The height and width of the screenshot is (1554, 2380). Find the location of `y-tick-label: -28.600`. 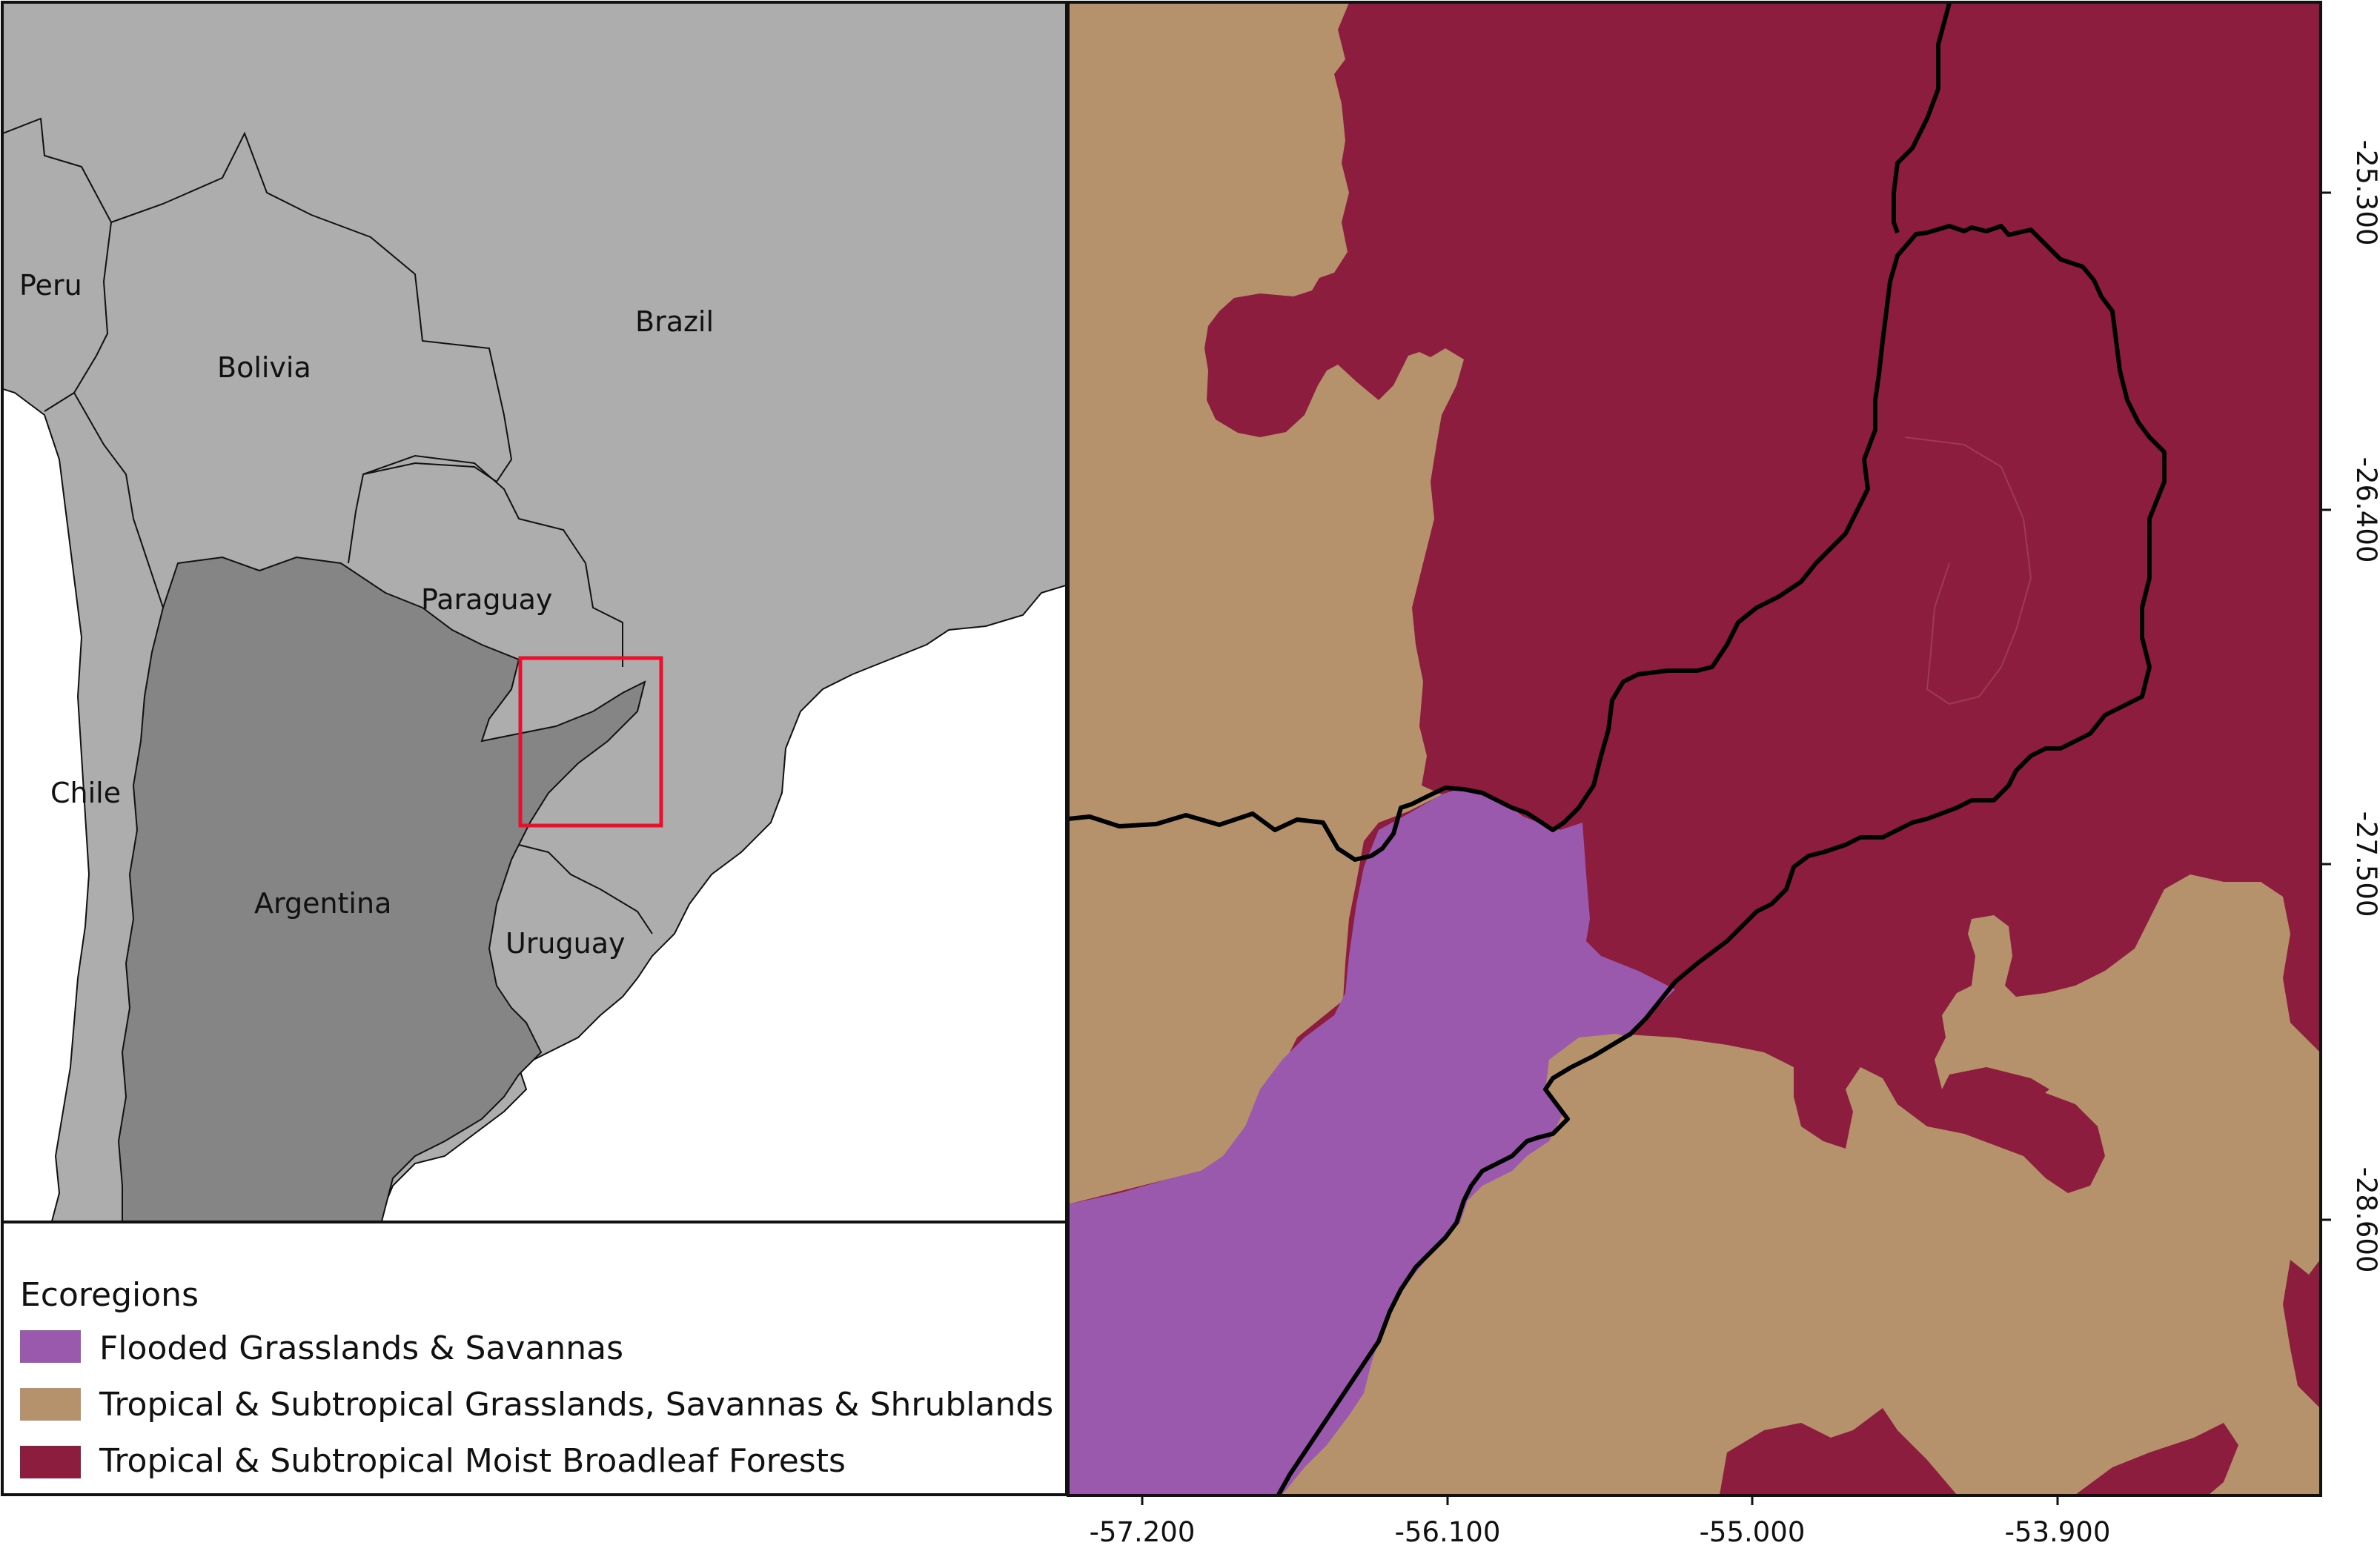

y-tick-label: -28.600 is located at coordinates (2365, 1220).